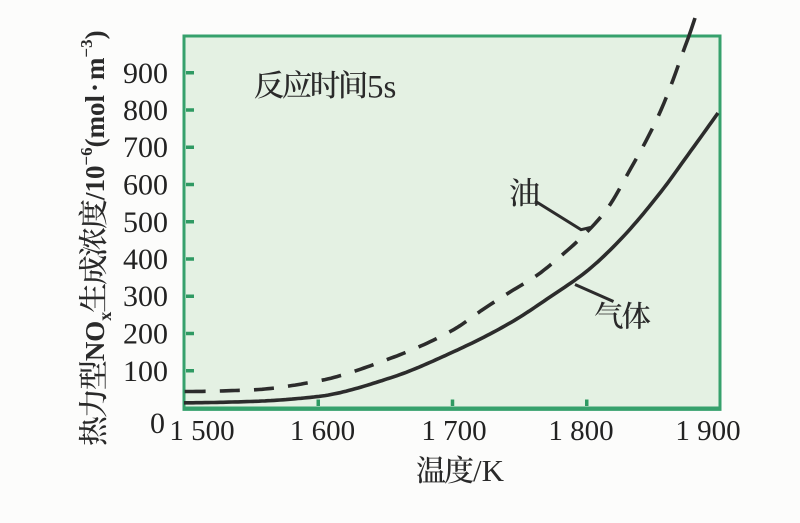 This screenshot has height=523, width=800. What do you see at coordinates (145, 73) in the screenshot?
I see `svg-text: 900` at bounding box center [145, 73].